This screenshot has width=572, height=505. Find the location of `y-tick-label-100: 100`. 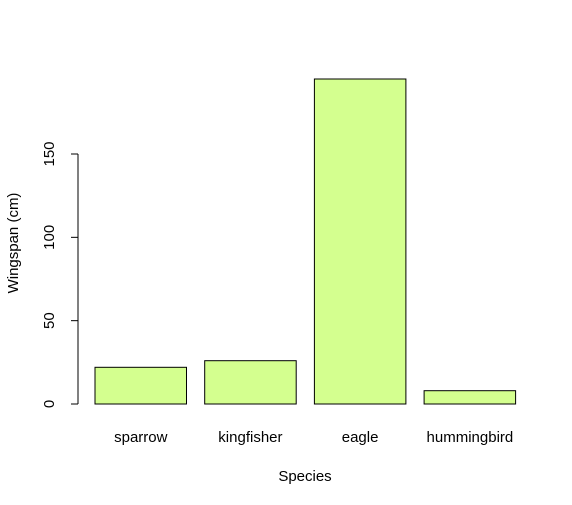

y-tick-label-100: 100 is located at coordinates (49, 237).